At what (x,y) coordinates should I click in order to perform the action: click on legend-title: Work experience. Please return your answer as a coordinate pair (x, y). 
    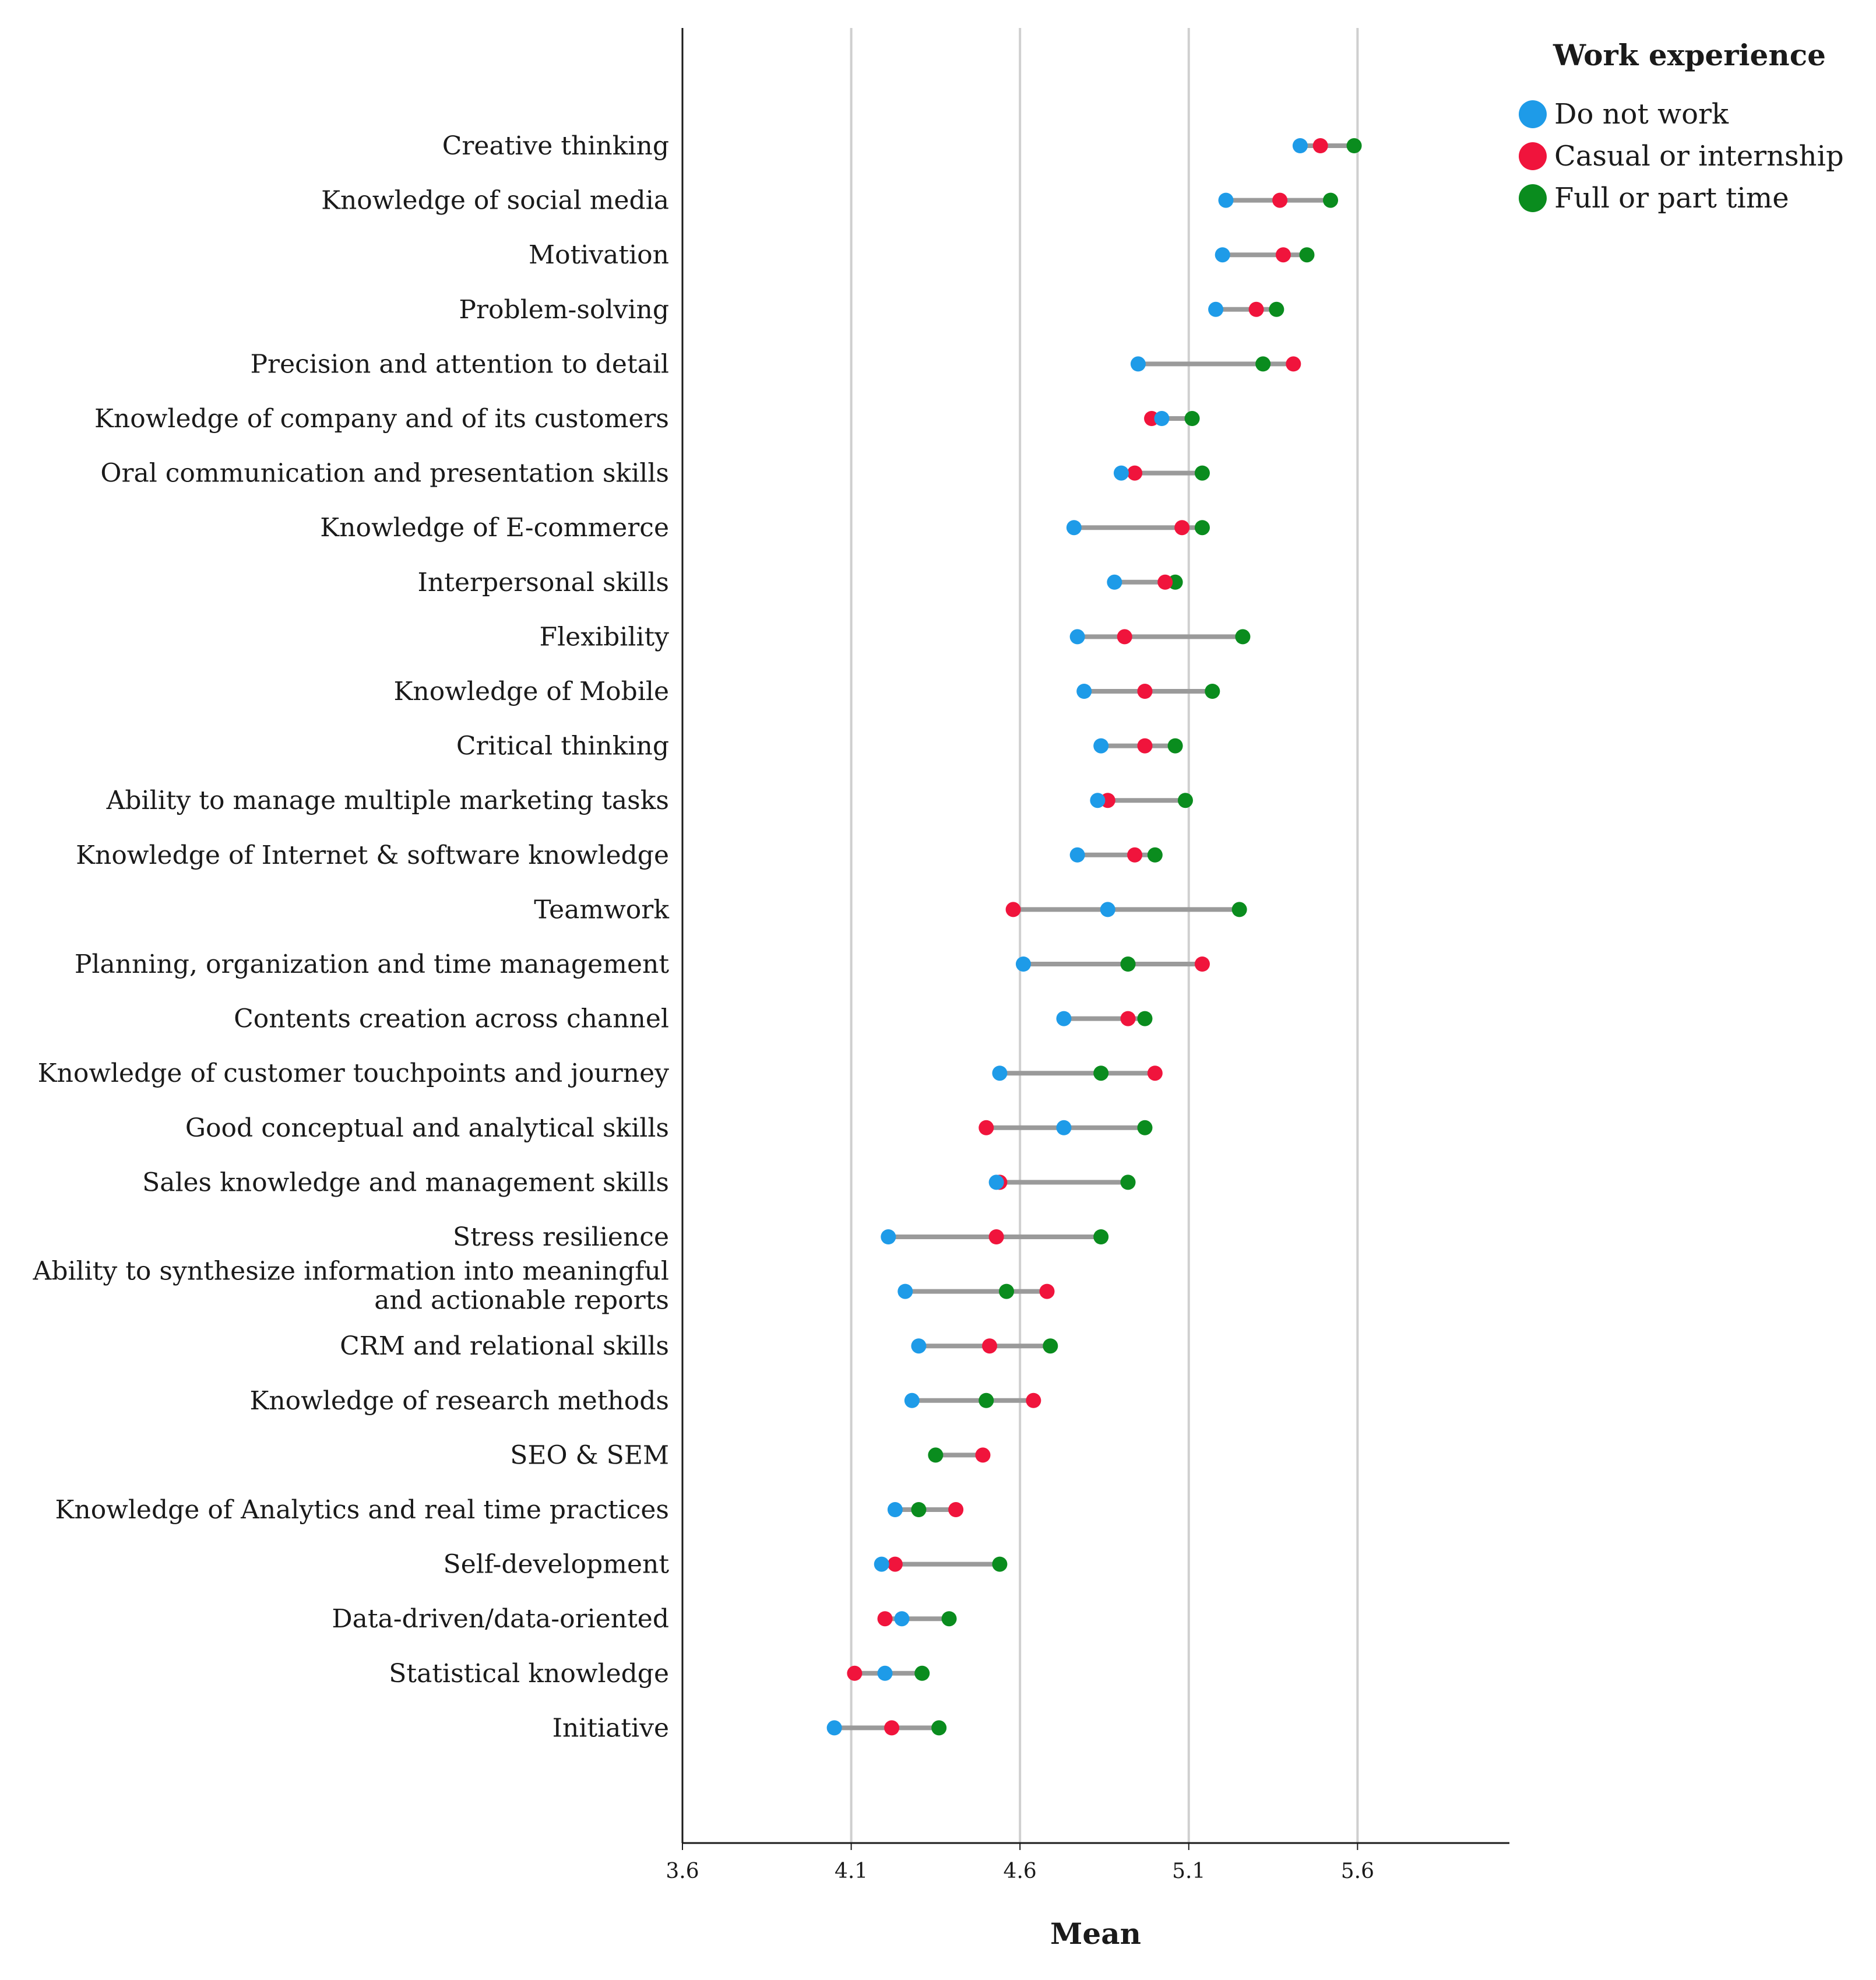
    Looking at the image, I should click on (1690, 55).